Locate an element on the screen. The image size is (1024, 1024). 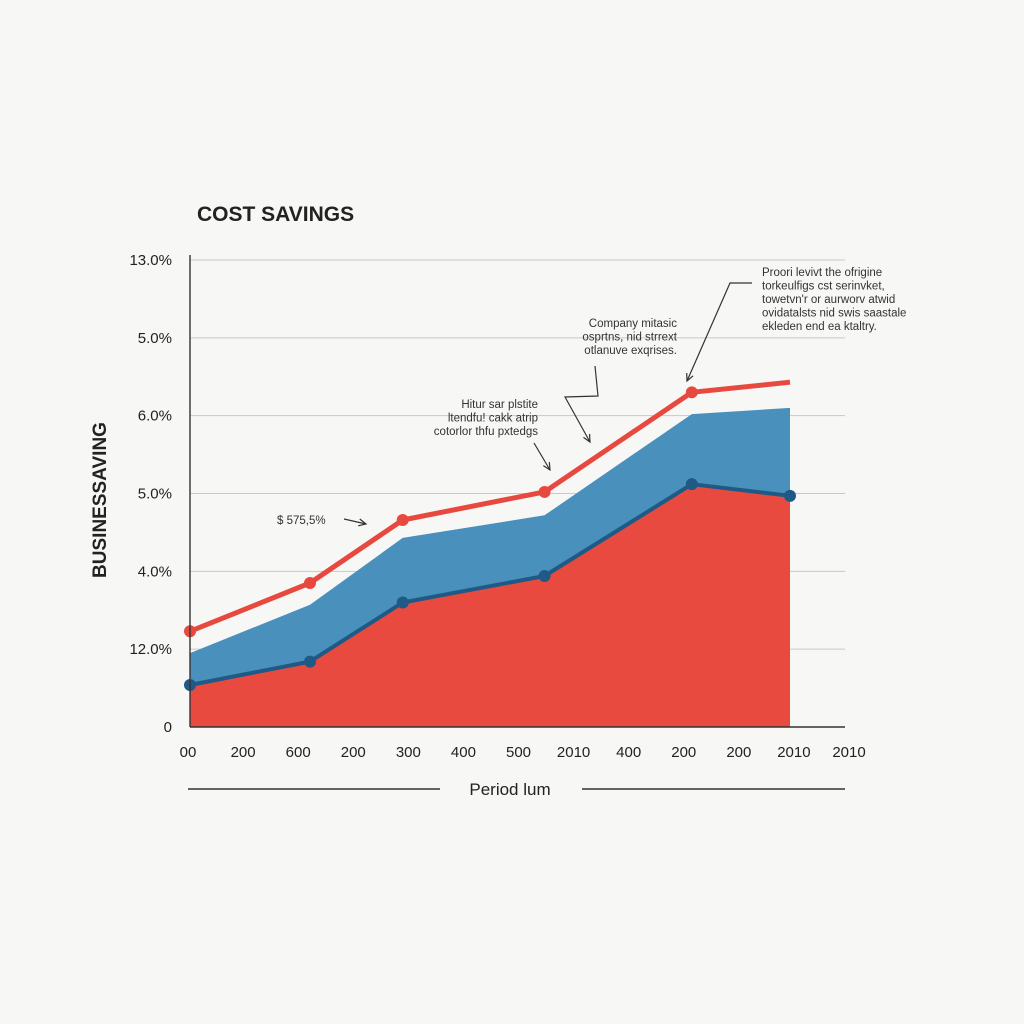
series-line-lower is located at coordinates (490, 584).